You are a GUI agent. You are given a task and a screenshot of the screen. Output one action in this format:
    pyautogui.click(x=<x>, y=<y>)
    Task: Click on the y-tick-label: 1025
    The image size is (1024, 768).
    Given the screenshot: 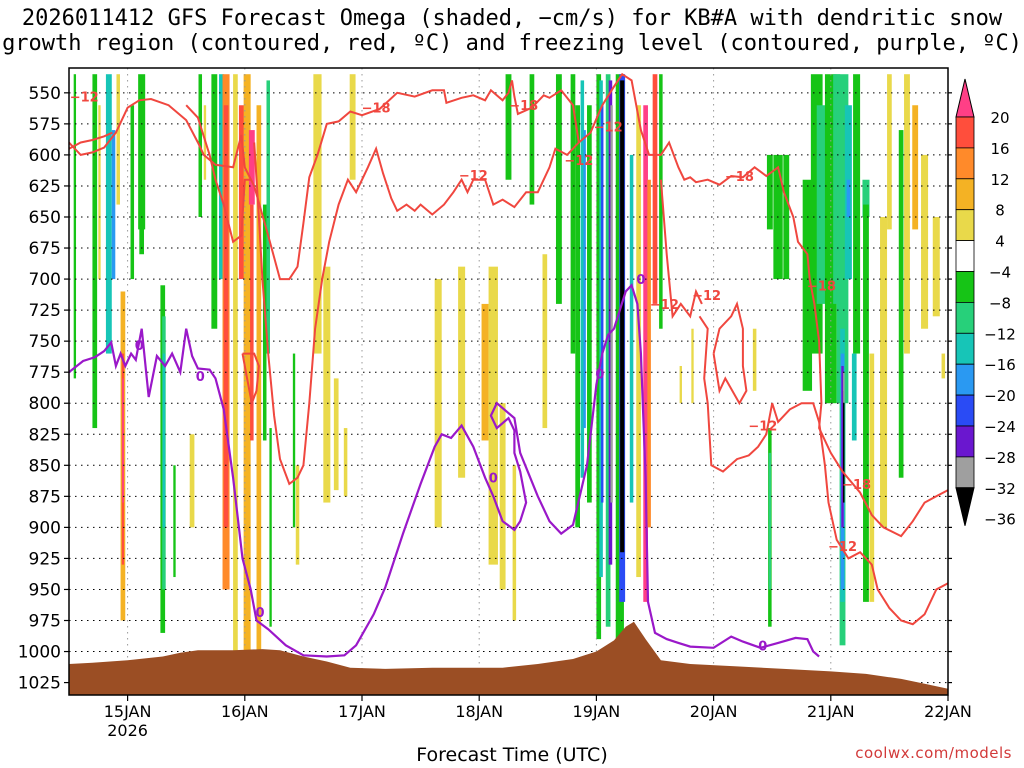 What is the action you would take?
    pyautogui.click(x=39, y=684)
    